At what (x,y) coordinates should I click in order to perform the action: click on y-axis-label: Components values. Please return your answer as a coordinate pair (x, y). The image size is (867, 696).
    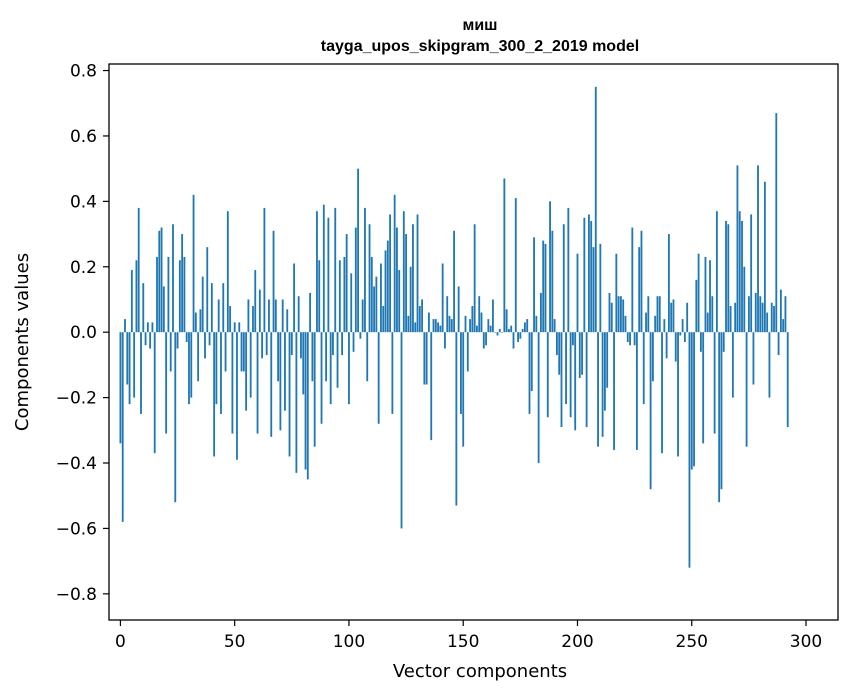
    Looking at the image, I should click on (22, 342).